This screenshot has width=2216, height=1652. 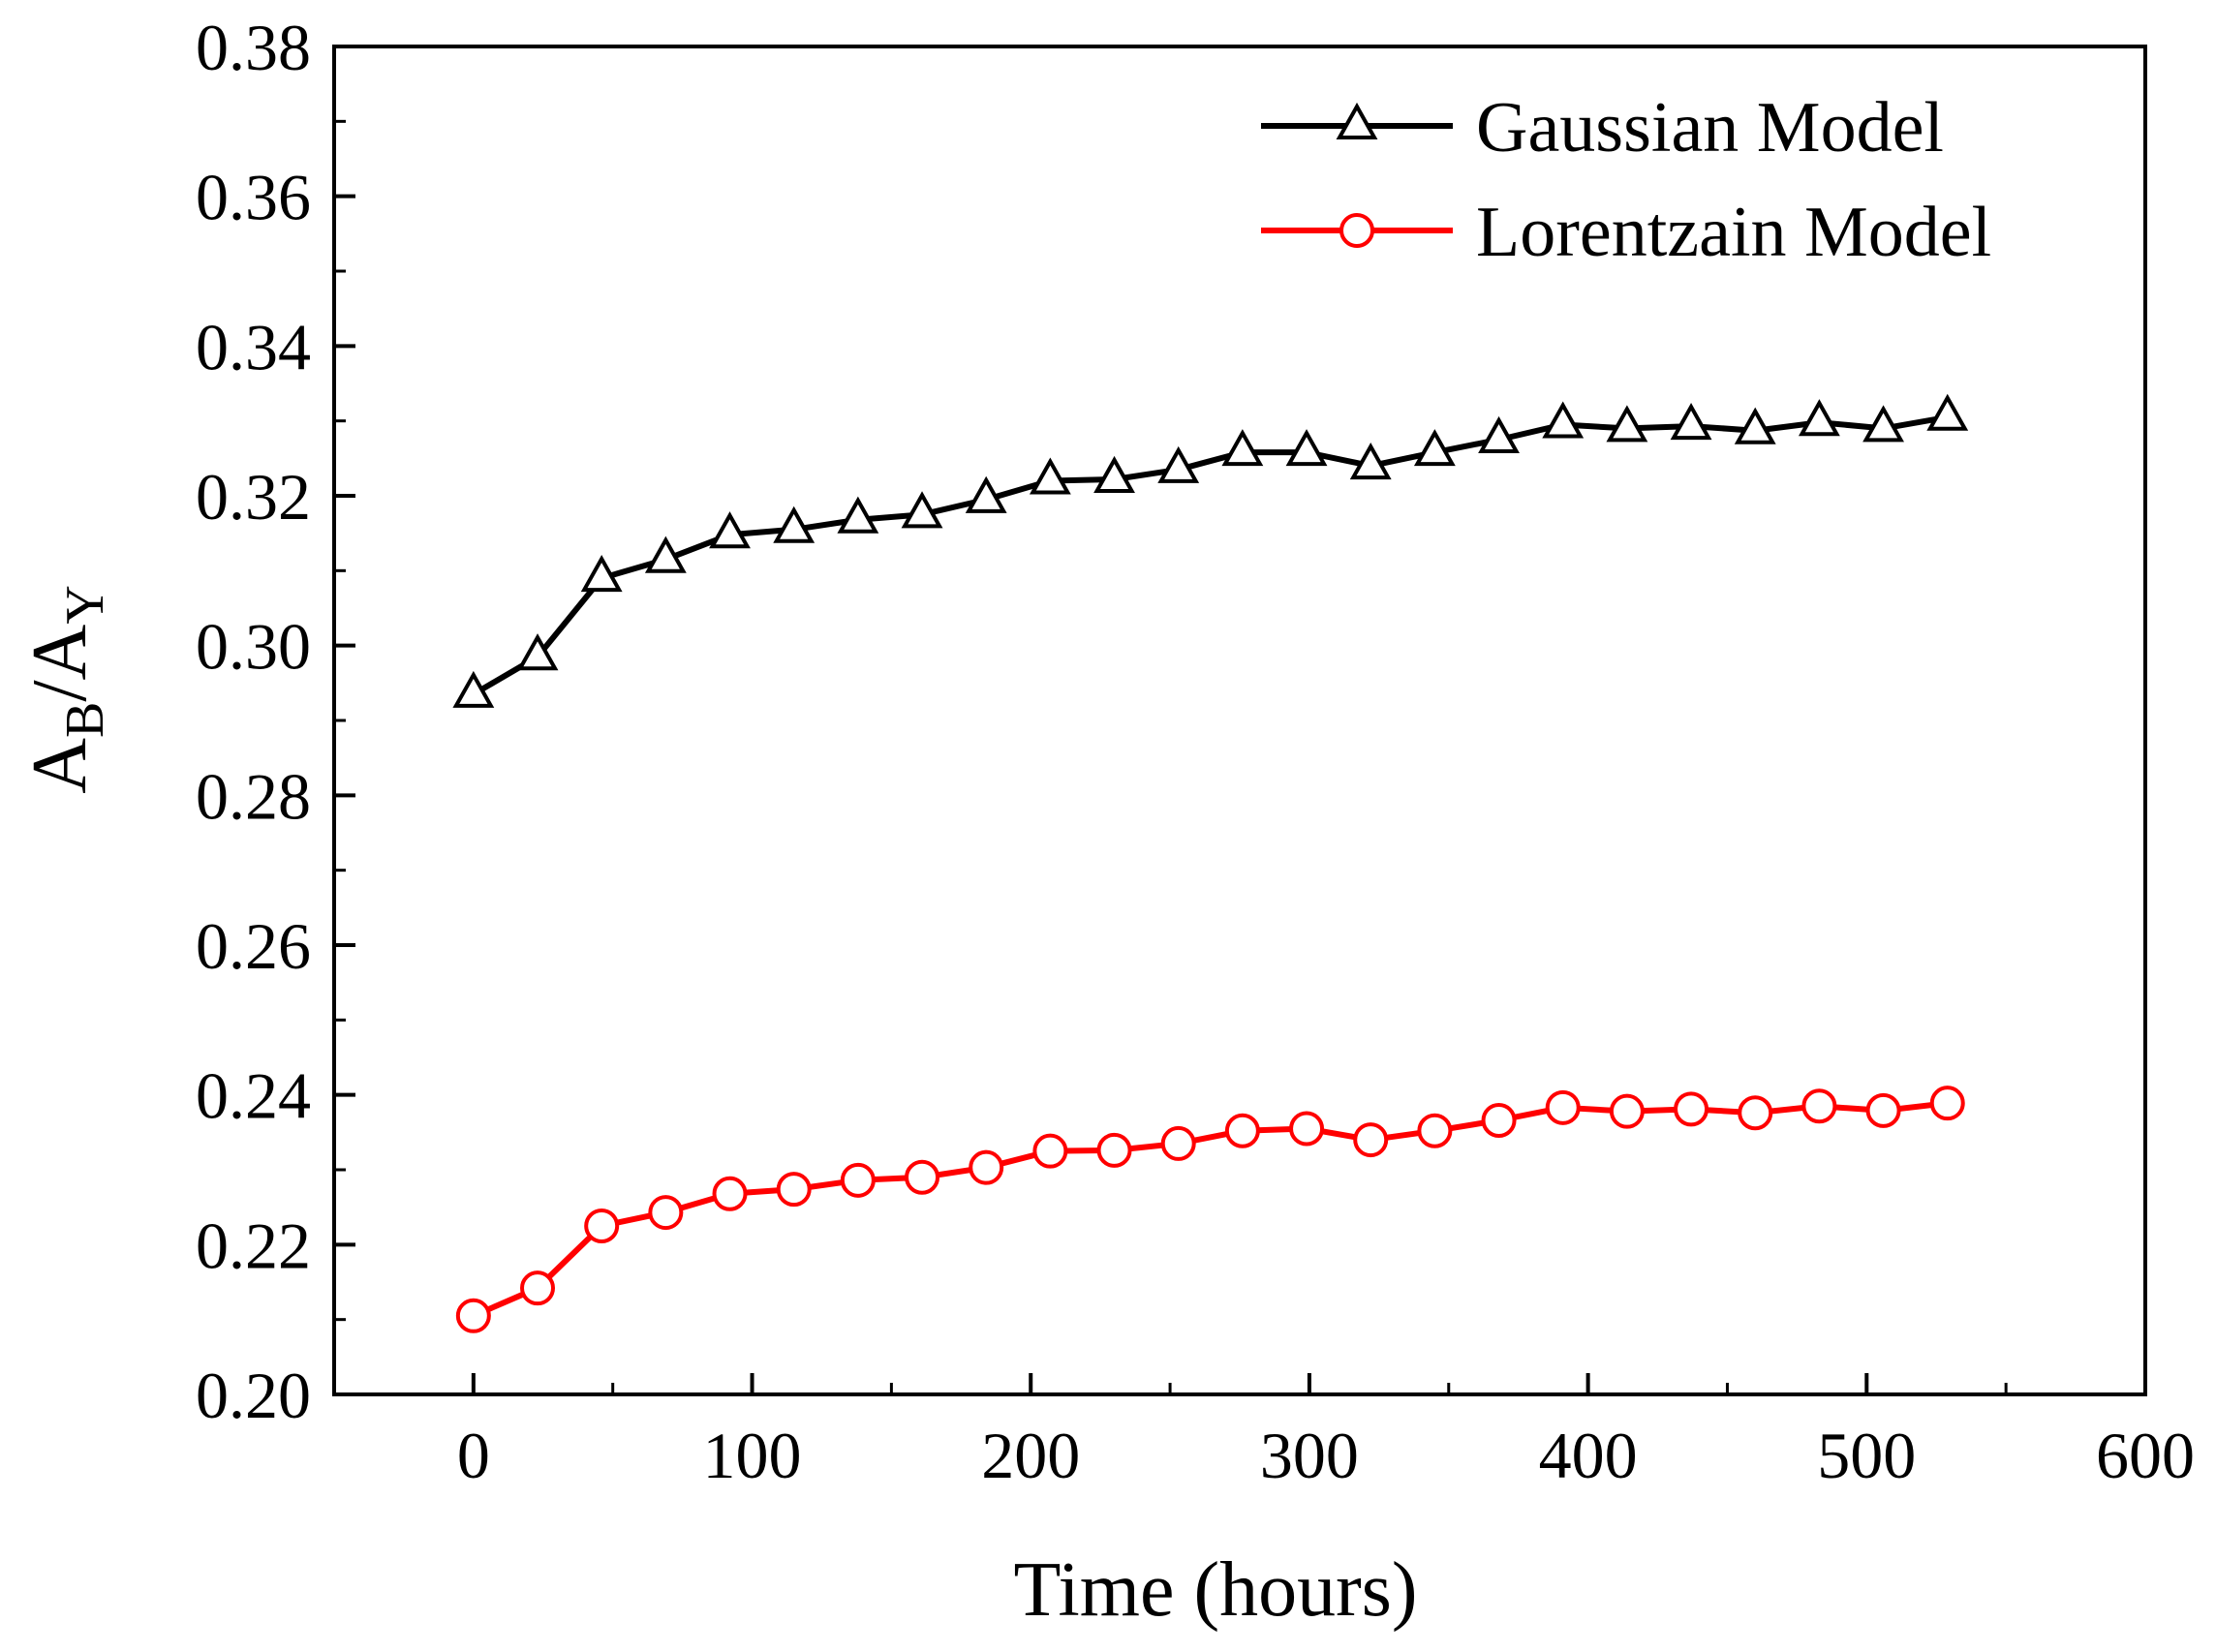 What do you see at coordinates (253, 346) in the screenshot?
I see `y-tick-label: 0.34` at bounding box center [253, 346].